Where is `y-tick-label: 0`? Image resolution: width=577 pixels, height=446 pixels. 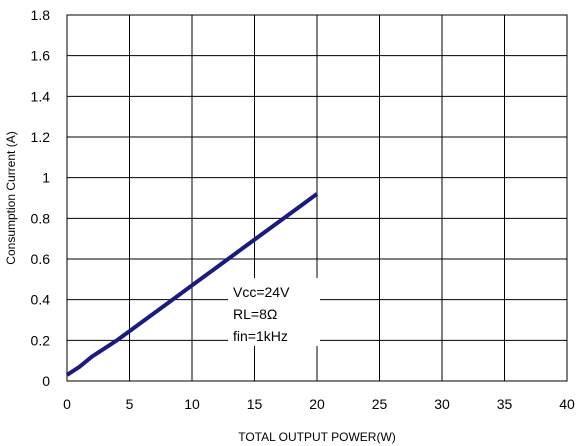
y-tick-label: 0 is located at coordinates (46, 381).